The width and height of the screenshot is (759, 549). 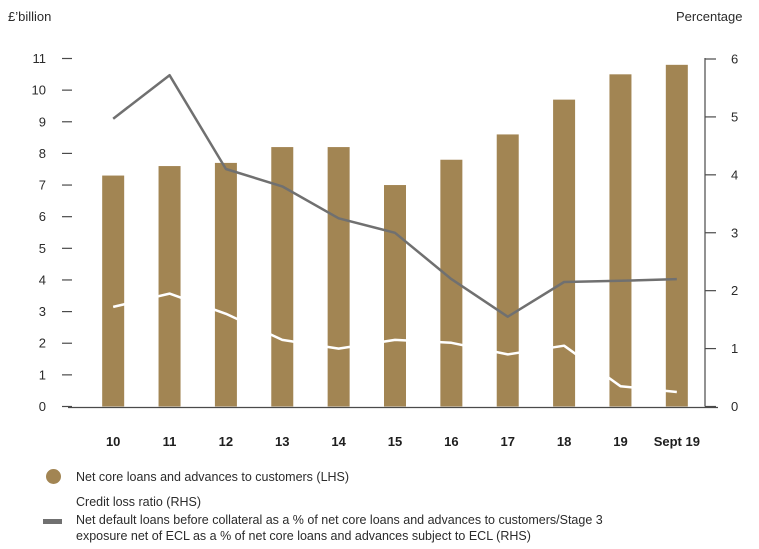 I want to click on right-axis-tick-label: 6, so click(x=734, y=59).